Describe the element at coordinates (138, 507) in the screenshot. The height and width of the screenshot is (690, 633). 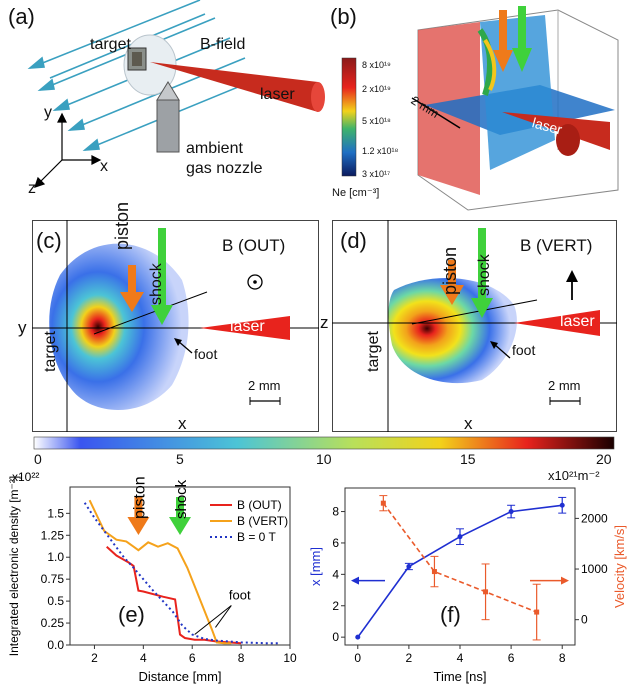
I see `e-piston-arrow-shaft` at that location.